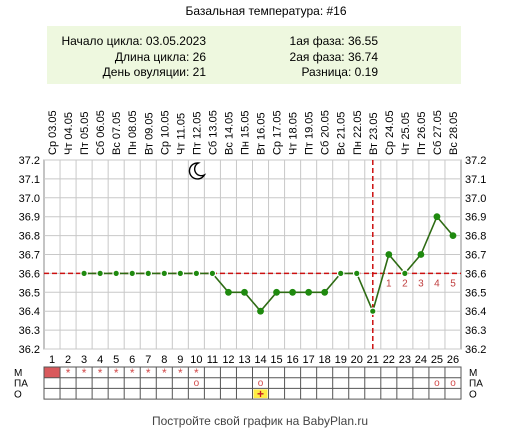 This screenshot has height=439, width=506. What do you see at coordinates (437, 360) in the screenshot?
I see `day-number: 25` at bounding box center [437, 360].